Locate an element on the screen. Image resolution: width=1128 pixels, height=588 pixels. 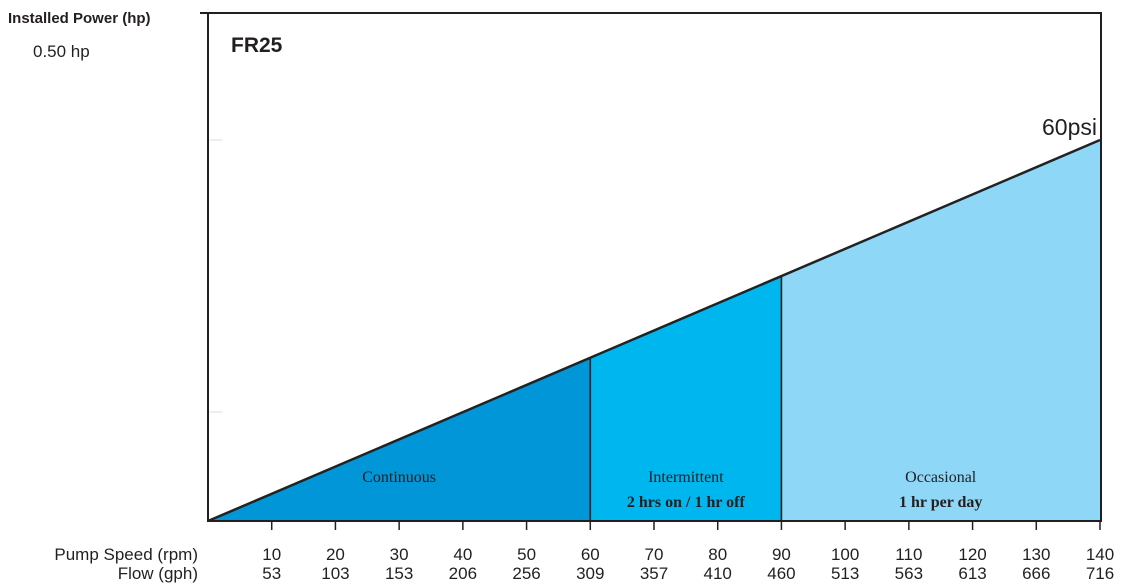
flow-row-label: Flow (gph) is located at coordinates (158, 573).